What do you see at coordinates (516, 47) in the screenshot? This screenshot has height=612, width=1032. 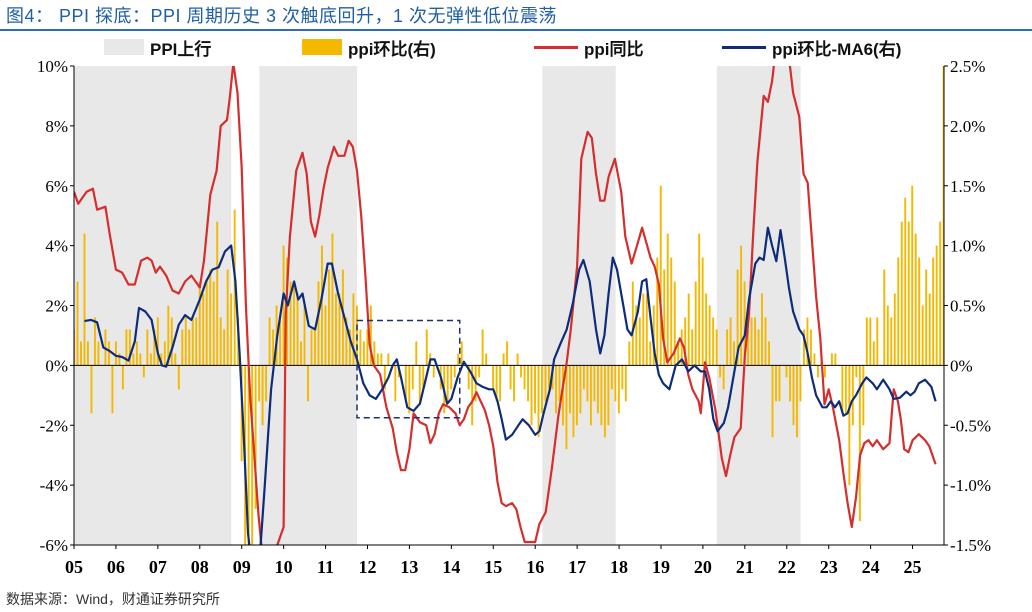 I see `legend: PPI上行 ppi环比(右) ppi同比 ppi环比-MA6(右)` at bounding box center [516, 47].